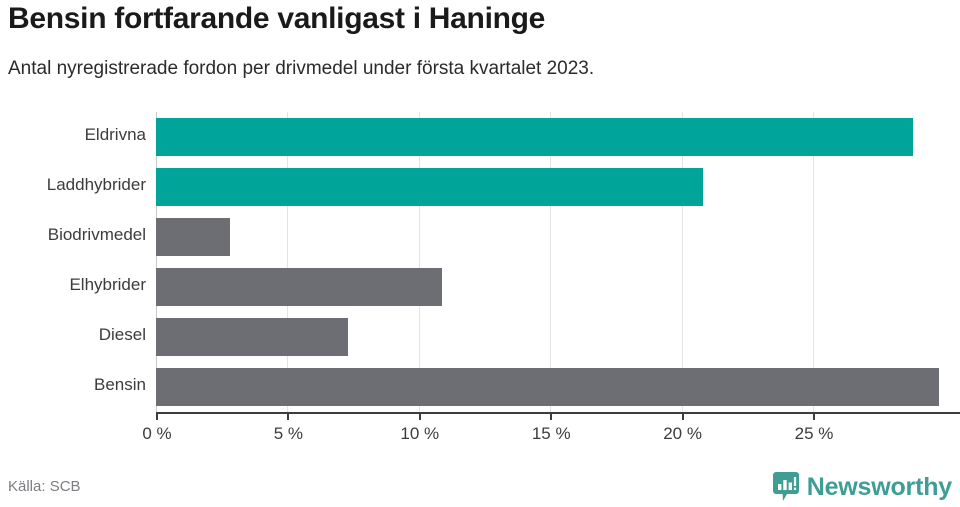 The height and width of the screenshot is (507, 960). What do you see at coordinates (480, 487) in the screenshot?
I see `chart-footer: Källa: SCB Newsworthy` at bounding box center [480, 487].